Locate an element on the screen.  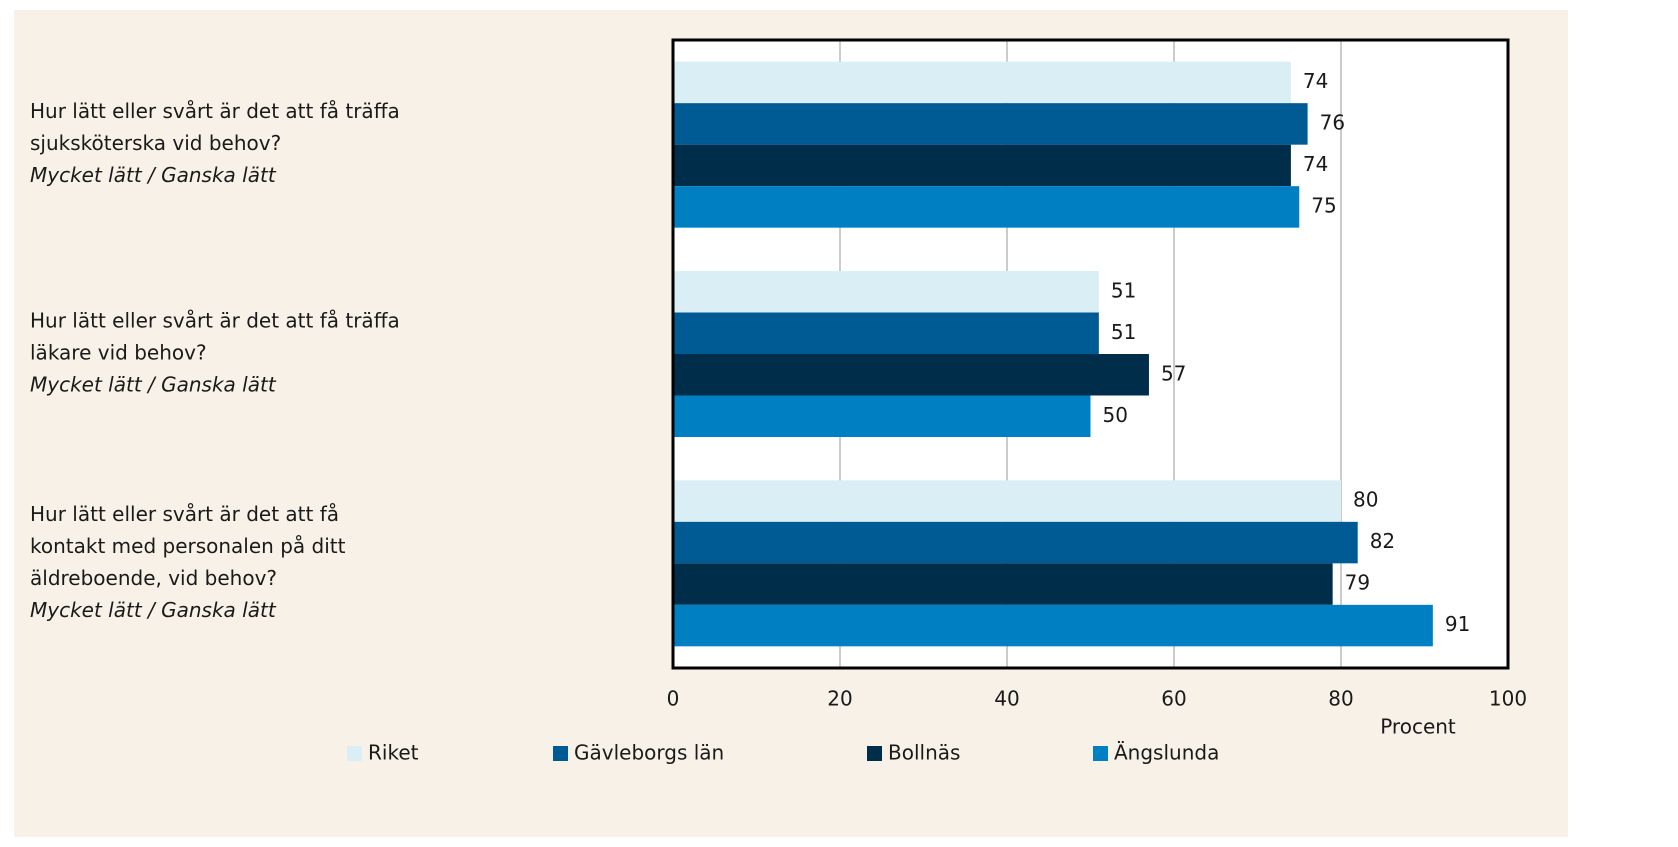
x-axis-label: Procent is located at coordinates (1418, 727).